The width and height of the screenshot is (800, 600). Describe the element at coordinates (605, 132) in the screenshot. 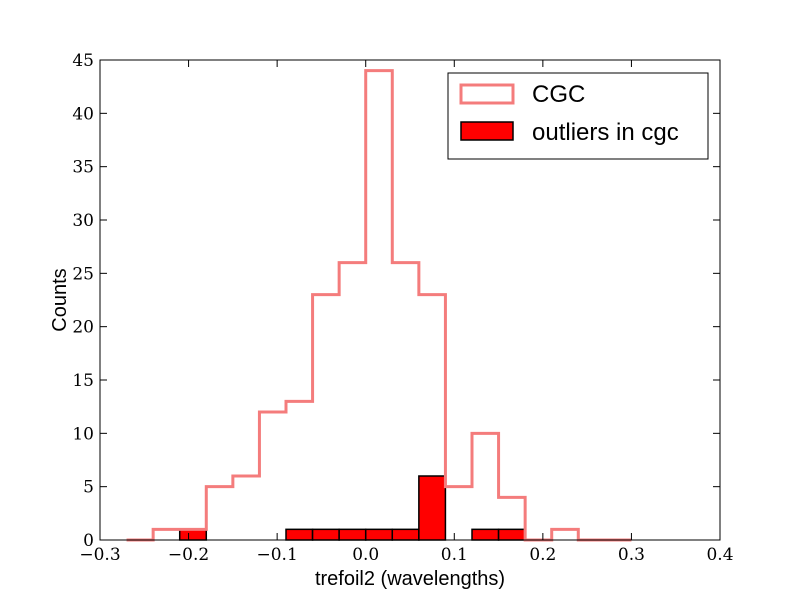

I see `legend-label-outliers: outliers in cgc` at that location.